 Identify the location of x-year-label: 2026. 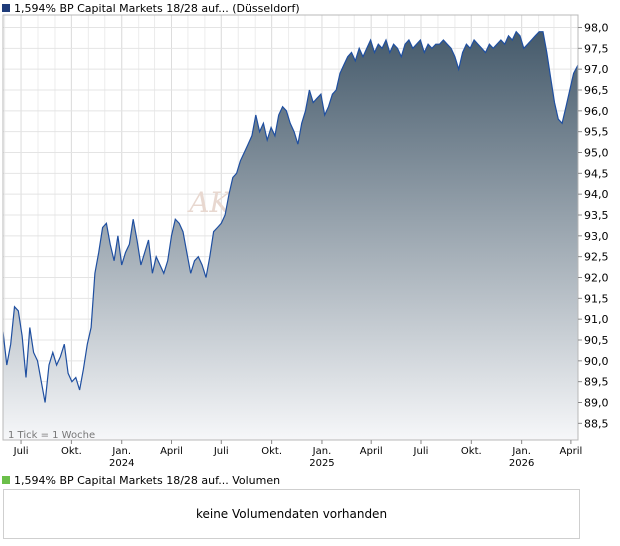
(521, 463).